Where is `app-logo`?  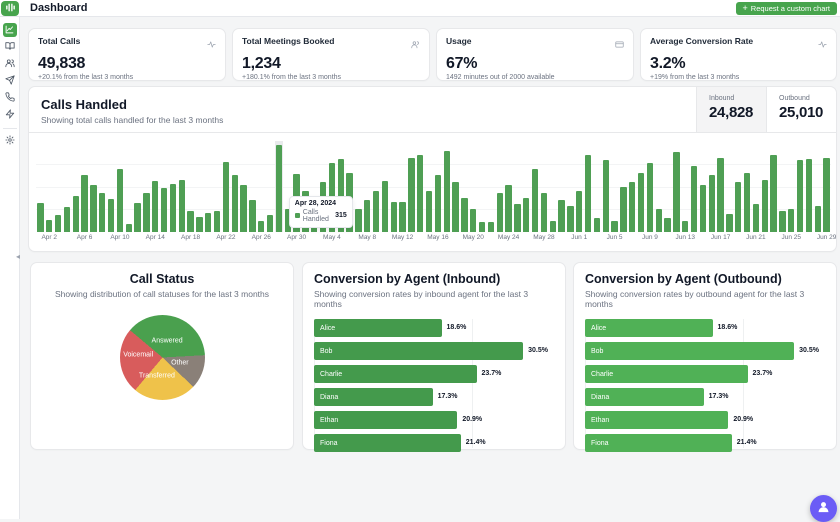
app-logo is located at coordinates (10, 8).